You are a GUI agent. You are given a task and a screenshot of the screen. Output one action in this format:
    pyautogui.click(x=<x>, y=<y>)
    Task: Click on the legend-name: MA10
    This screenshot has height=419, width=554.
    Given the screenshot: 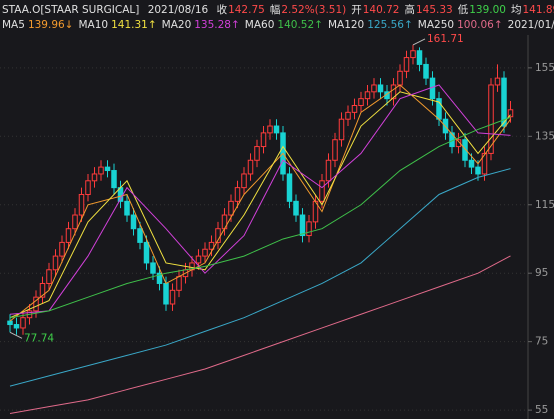 What is the action you would take?
    pyautogui.click(x=93, y=25)
    